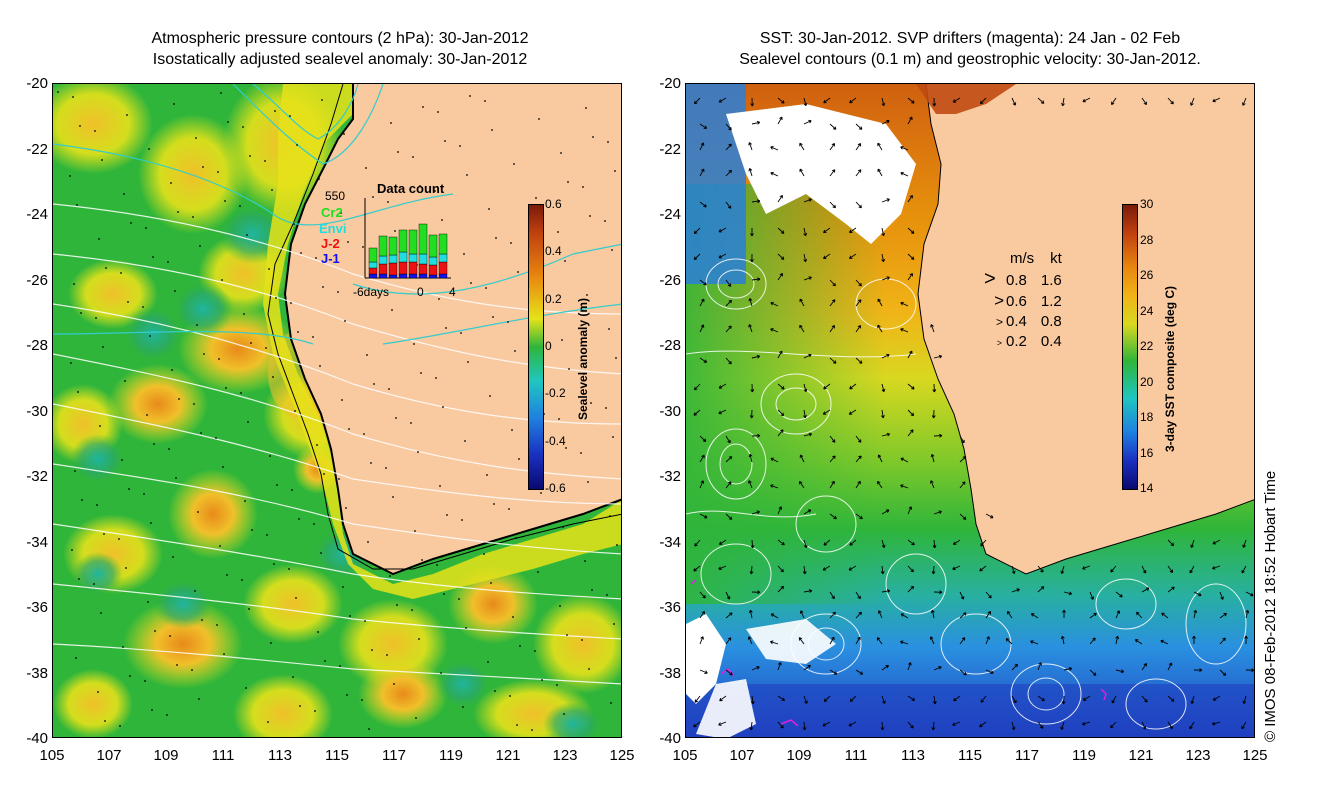 The width and height of the screenshot is (1320, 810). I want to click on right-y-axis-tick: -38, so click(670, 673).